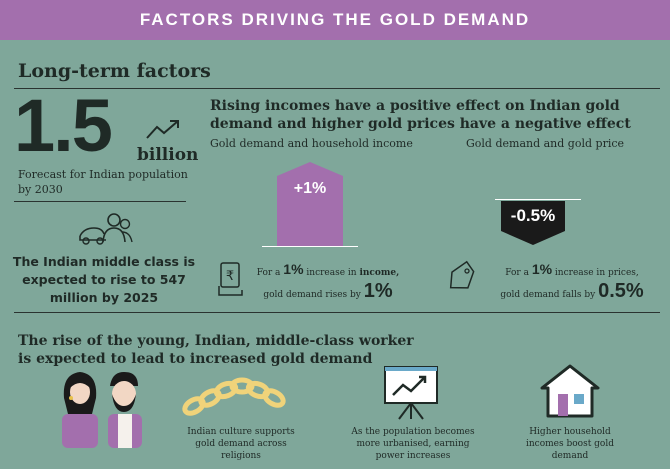  What do you see at coordinates (596, 273) in the screenshot?
I see `caption-text: increase in prices,` at bounding box center [596, 273].